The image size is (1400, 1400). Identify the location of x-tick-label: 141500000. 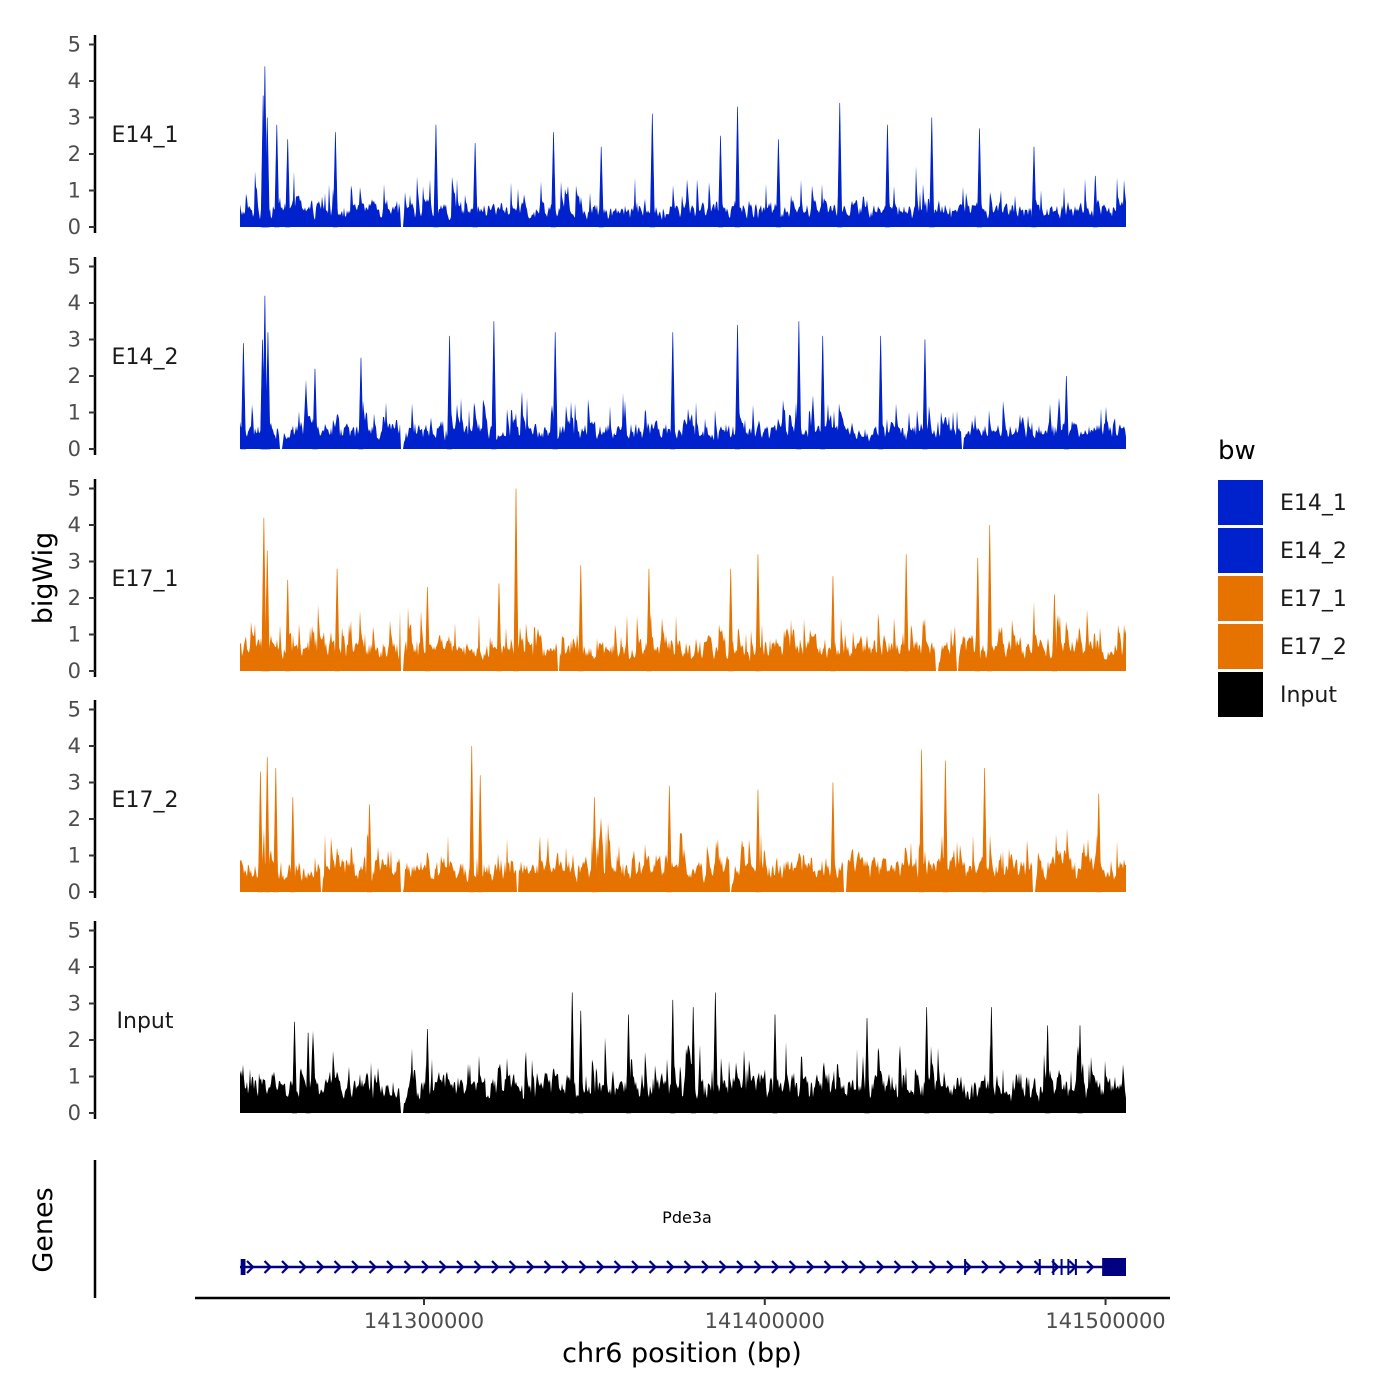
(1105, 1321).